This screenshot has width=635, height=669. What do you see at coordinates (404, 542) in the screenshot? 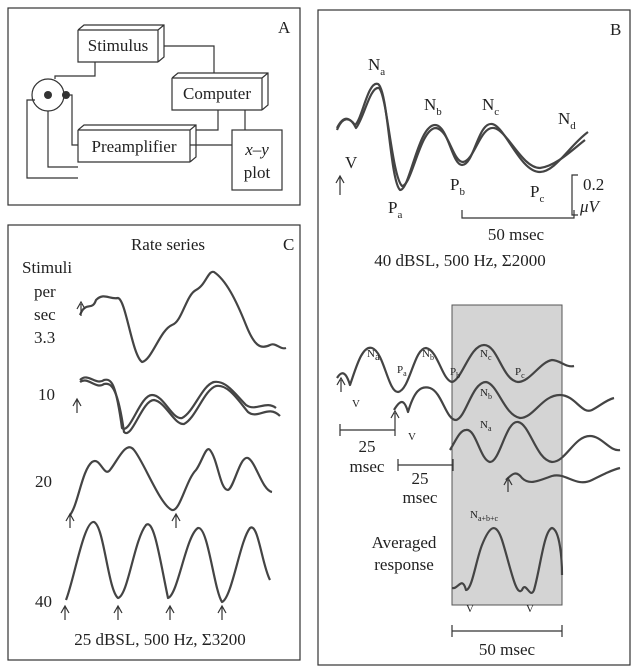
I see `averaged-label: Averaged` at bounding box center [404, 542].